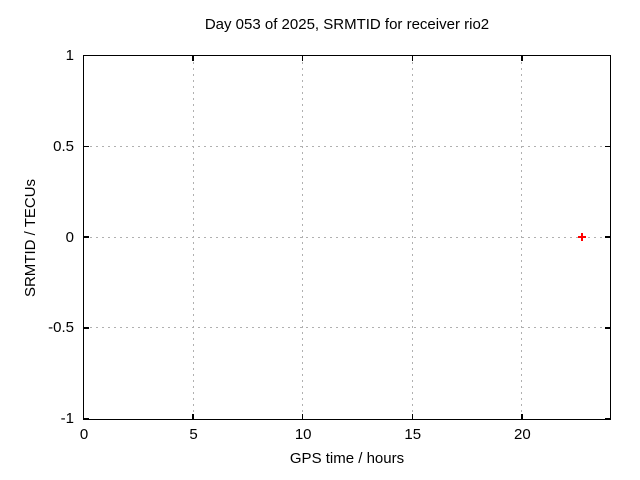 The width and height of the screenshot is (640, 480). What do you see at coordinates (69, 237) in the screenshot?
I see `y-tick-label: 0` at bounding box center [69, 237].